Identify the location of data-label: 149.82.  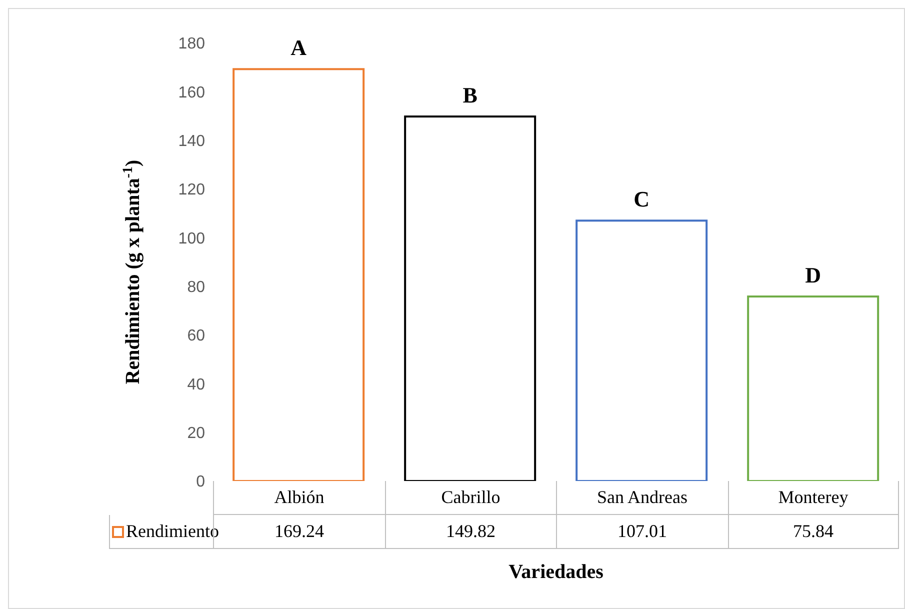
(470, 532).